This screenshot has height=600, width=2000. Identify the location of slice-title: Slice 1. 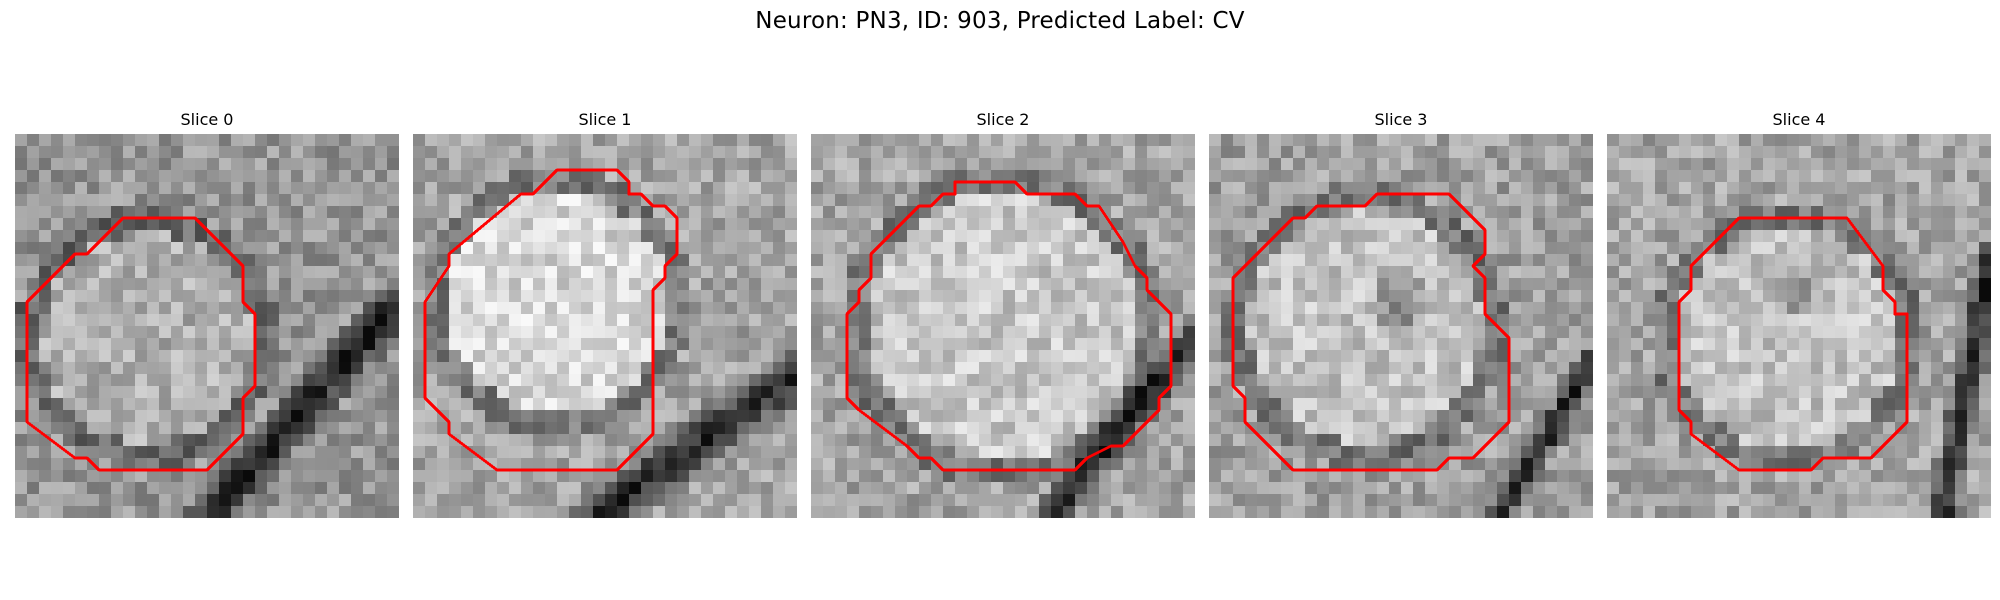
(605, 119).